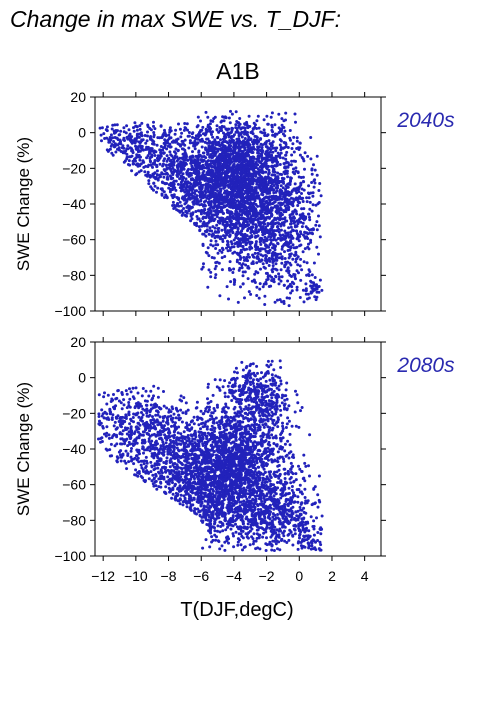 This screenshot has width=501, height=709. What do you see at coordinates (425, 120) in the screenshot?
I see `period-label: 2040s` at bounding box center [425, 120].